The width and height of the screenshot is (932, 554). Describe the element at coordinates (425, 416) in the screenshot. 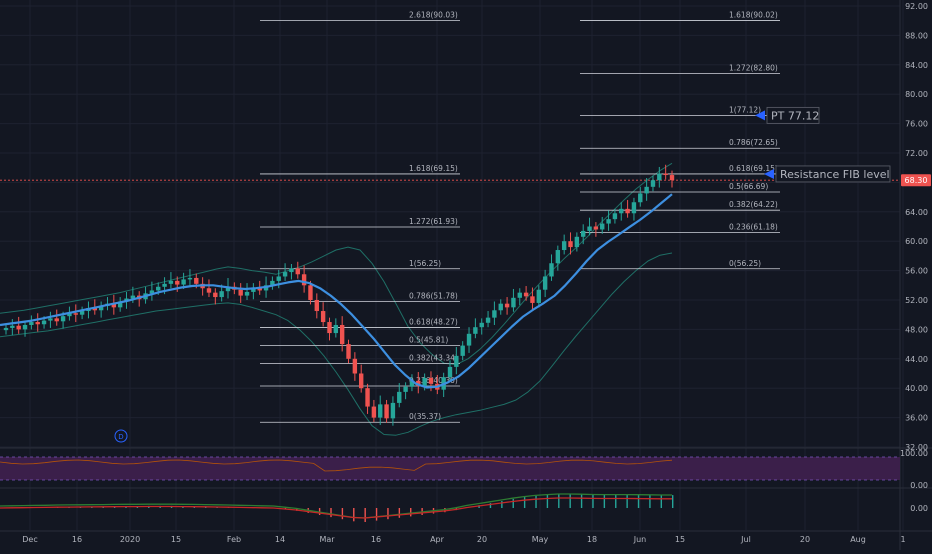

I see `fib-left-label: 0(35.37)` at that location.